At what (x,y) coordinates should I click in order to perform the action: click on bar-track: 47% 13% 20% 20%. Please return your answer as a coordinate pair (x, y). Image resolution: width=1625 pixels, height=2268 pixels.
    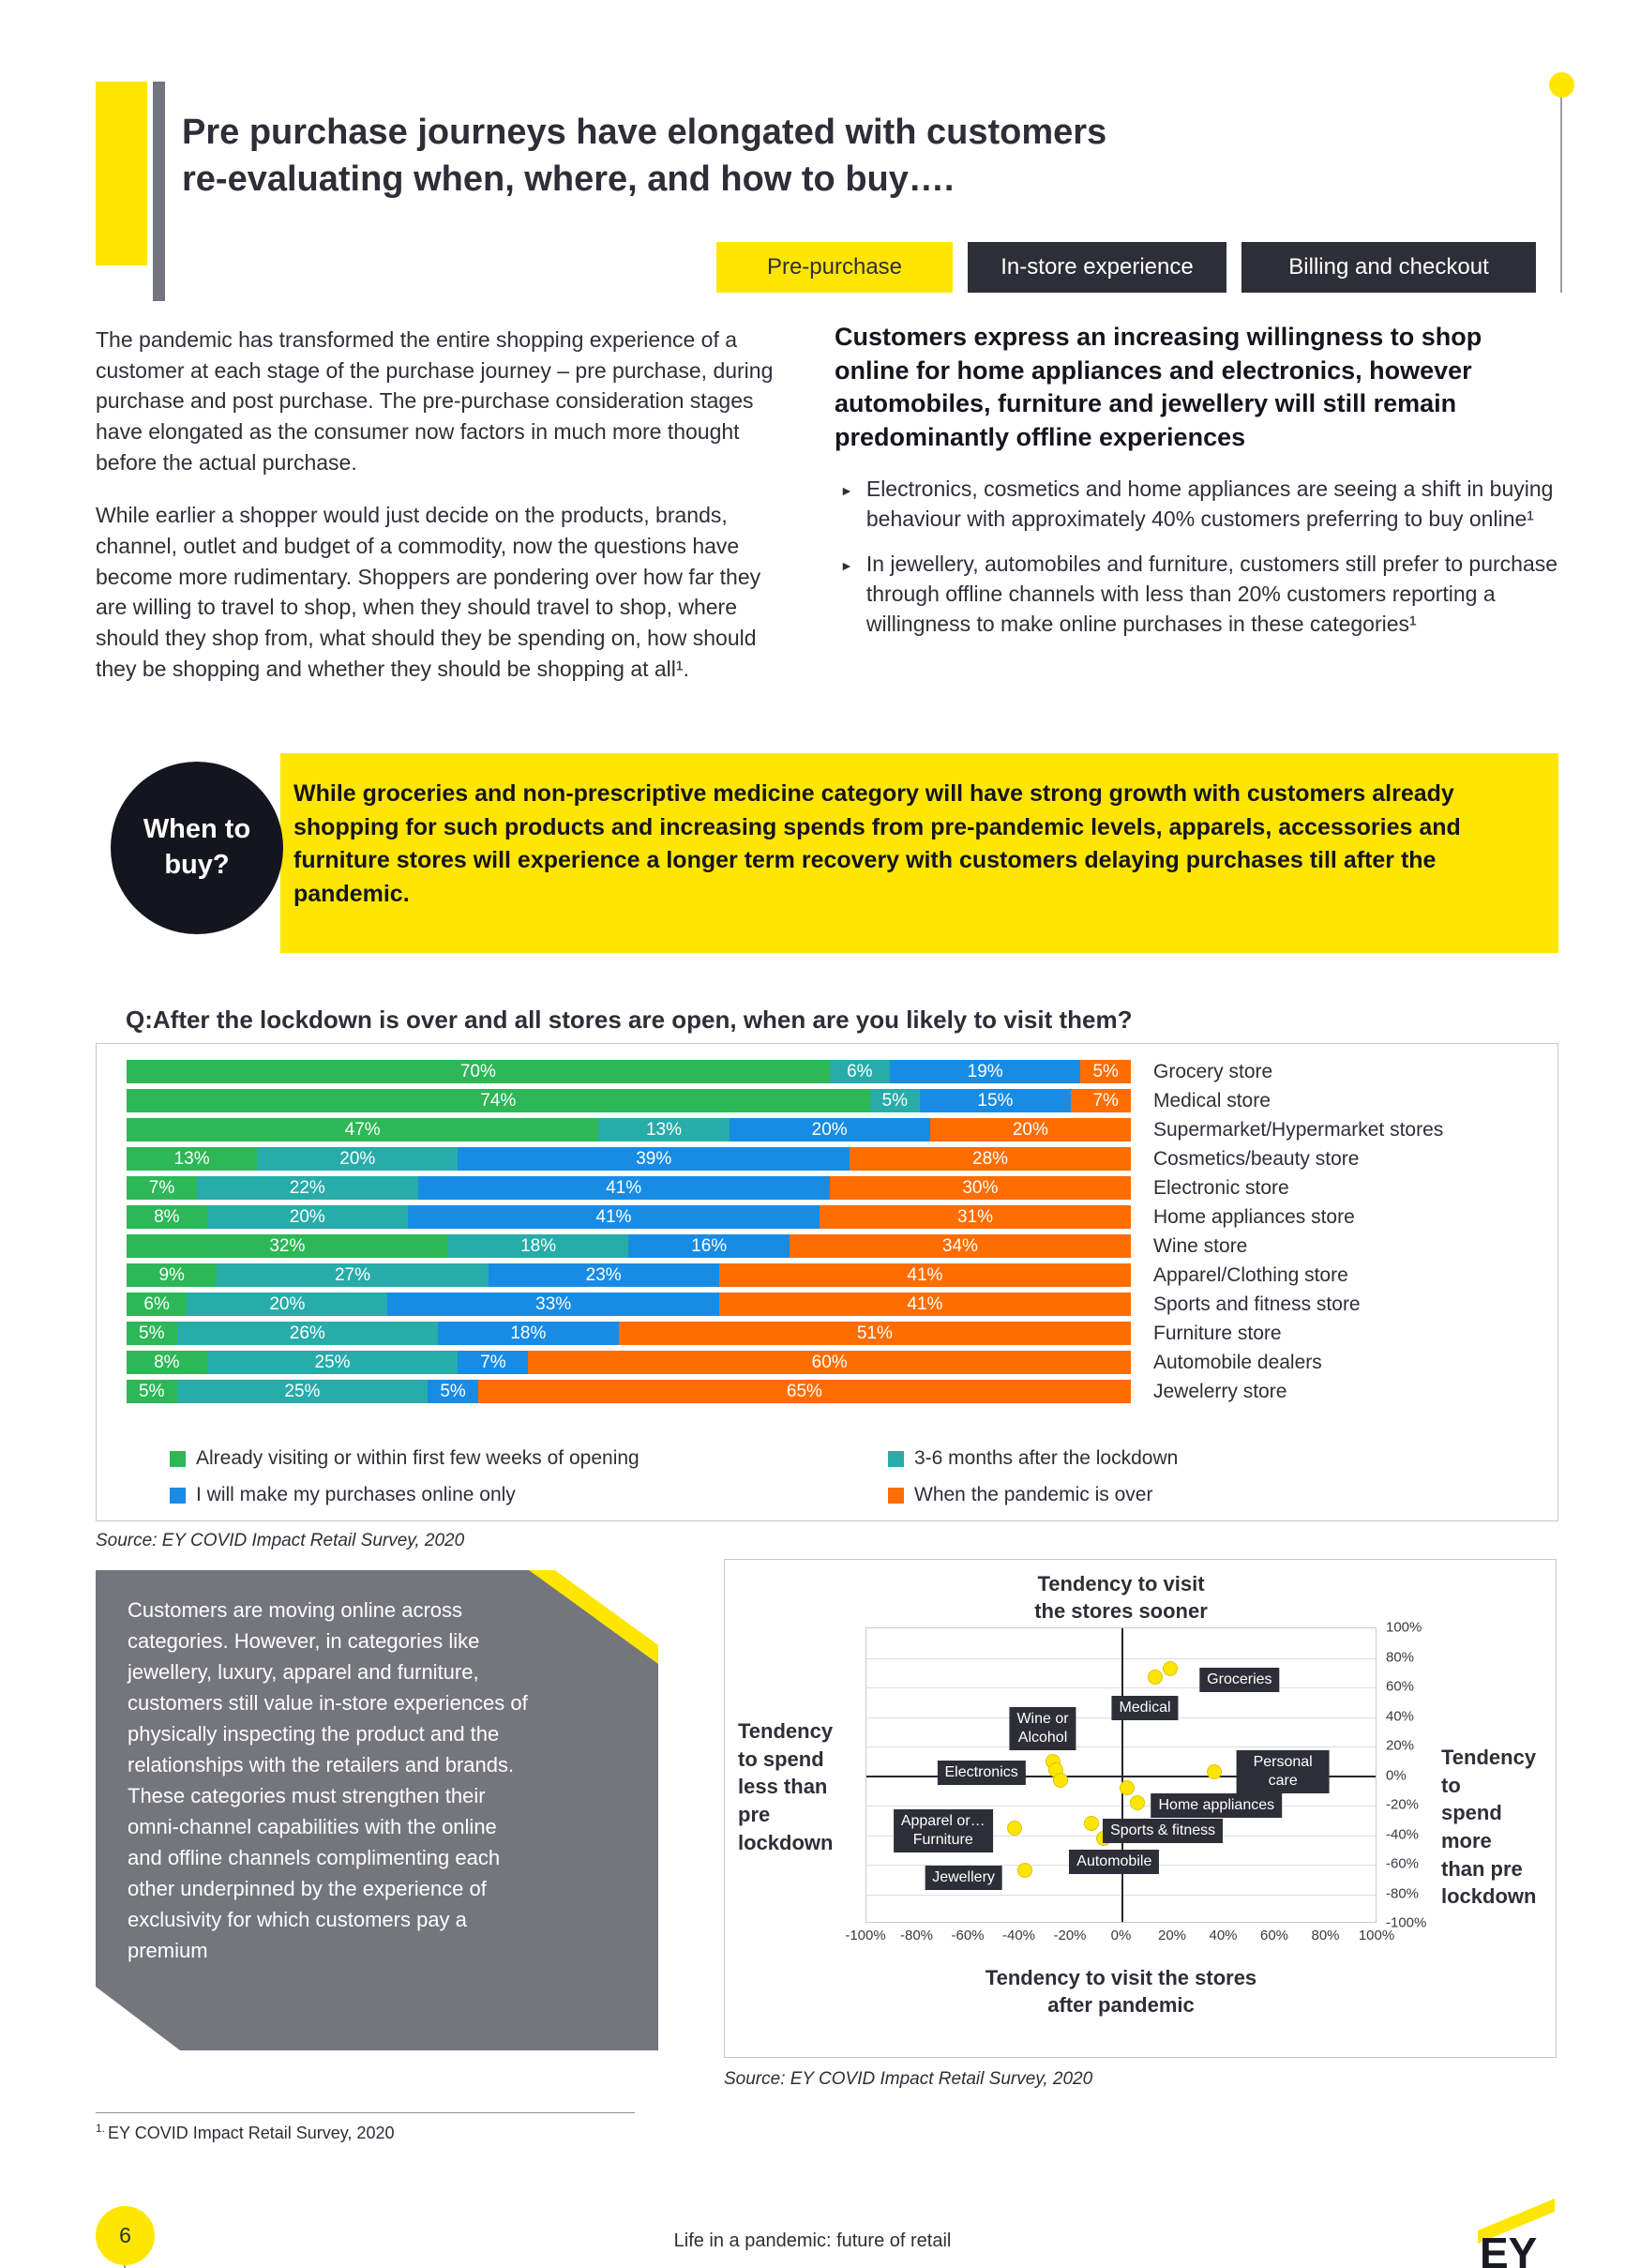
    Looking at the image, I should click on (629, 1130).